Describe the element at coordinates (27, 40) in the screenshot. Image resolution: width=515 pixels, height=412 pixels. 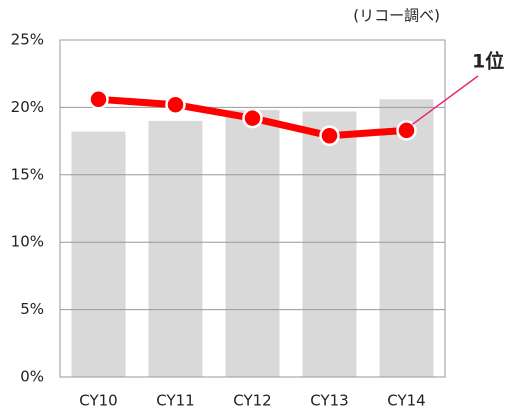
I see `y-tick-label: 25%` at that location.